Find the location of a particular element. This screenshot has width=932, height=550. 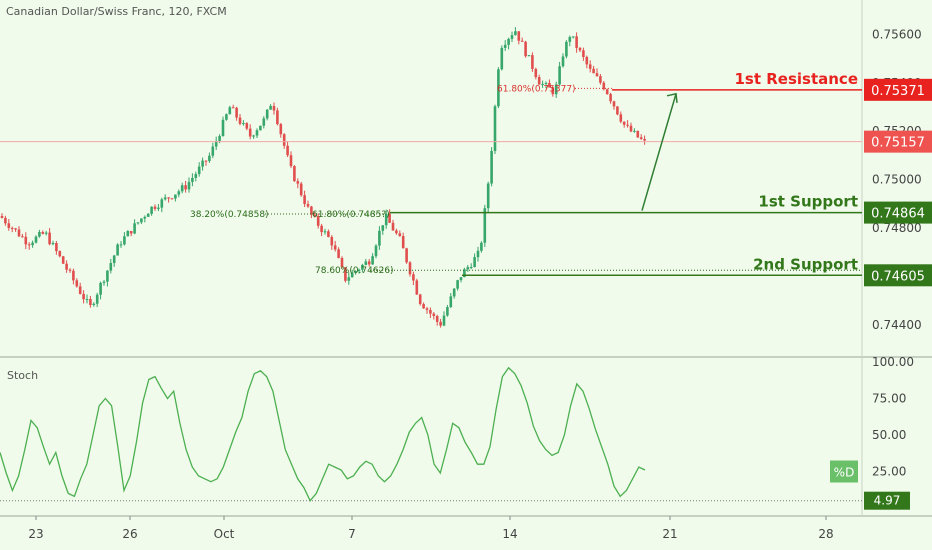

stoch-series-label: %D is located at coordinates (844, 473).